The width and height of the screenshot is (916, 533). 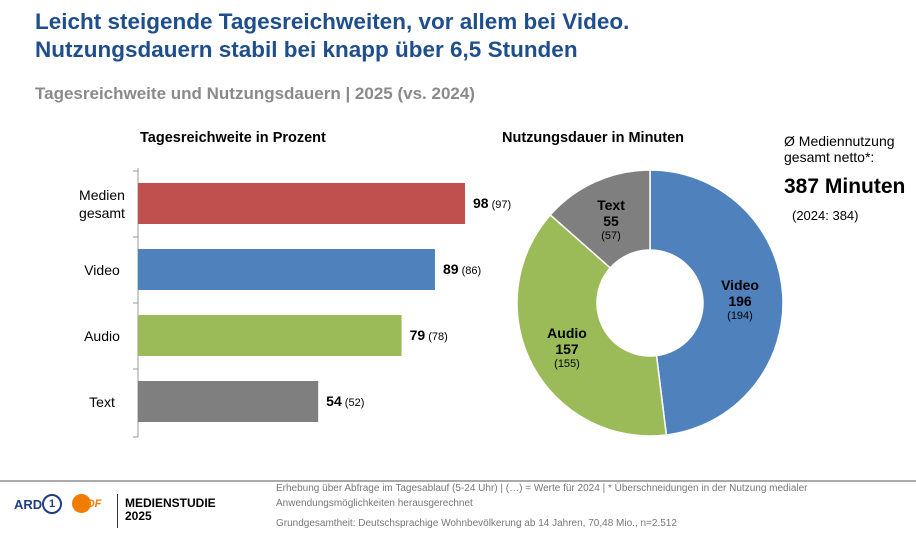 I want to click on donut-slice-audio, so click(x=592, y=325).